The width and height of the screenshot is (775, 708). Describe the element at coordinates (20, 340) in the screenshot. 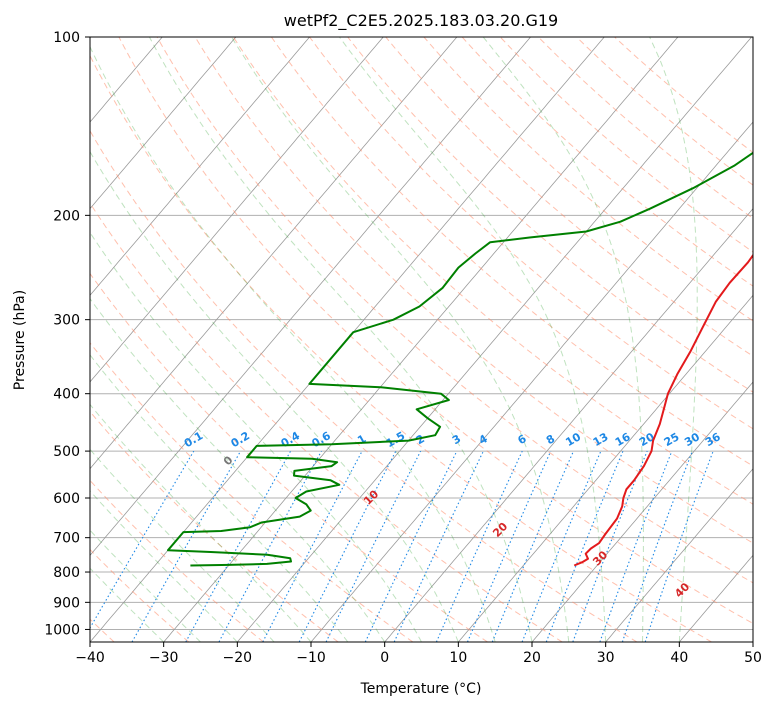

I see `y-axis-title: Pressure (hPa)` at that location.